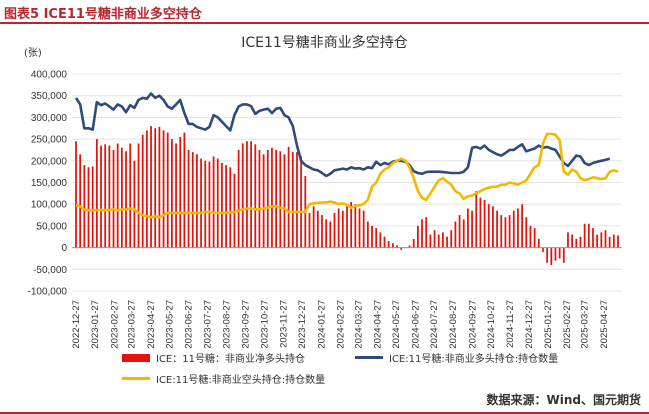 Image resolution: width=649 pixels, height=414 pixels. Describe the element at coordinates (227, 324) in the screenshot. I see `x-tick-label: 2023-08-27` at that location.